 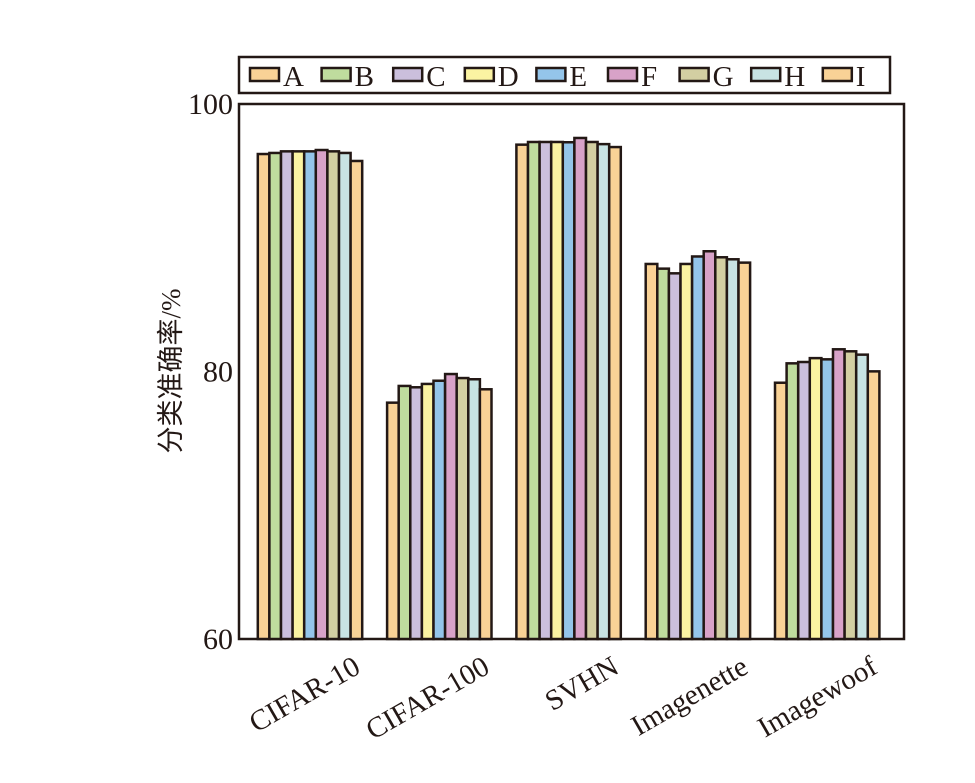 I want to click on bar-A-Imagenette, so click(x=651, y=451).